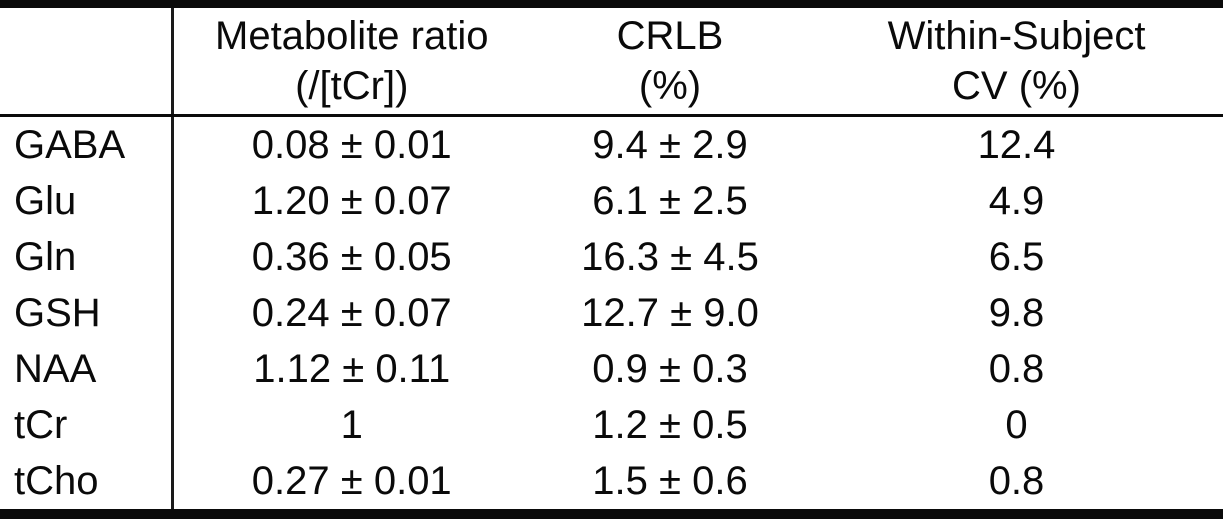 This screenshot has width=1223, height=519. What do you see at coordinates (670, 313) in the screenshot?
I see `crlb-cell: 12.7 ± 9.0` at bounding box center [670, 313].